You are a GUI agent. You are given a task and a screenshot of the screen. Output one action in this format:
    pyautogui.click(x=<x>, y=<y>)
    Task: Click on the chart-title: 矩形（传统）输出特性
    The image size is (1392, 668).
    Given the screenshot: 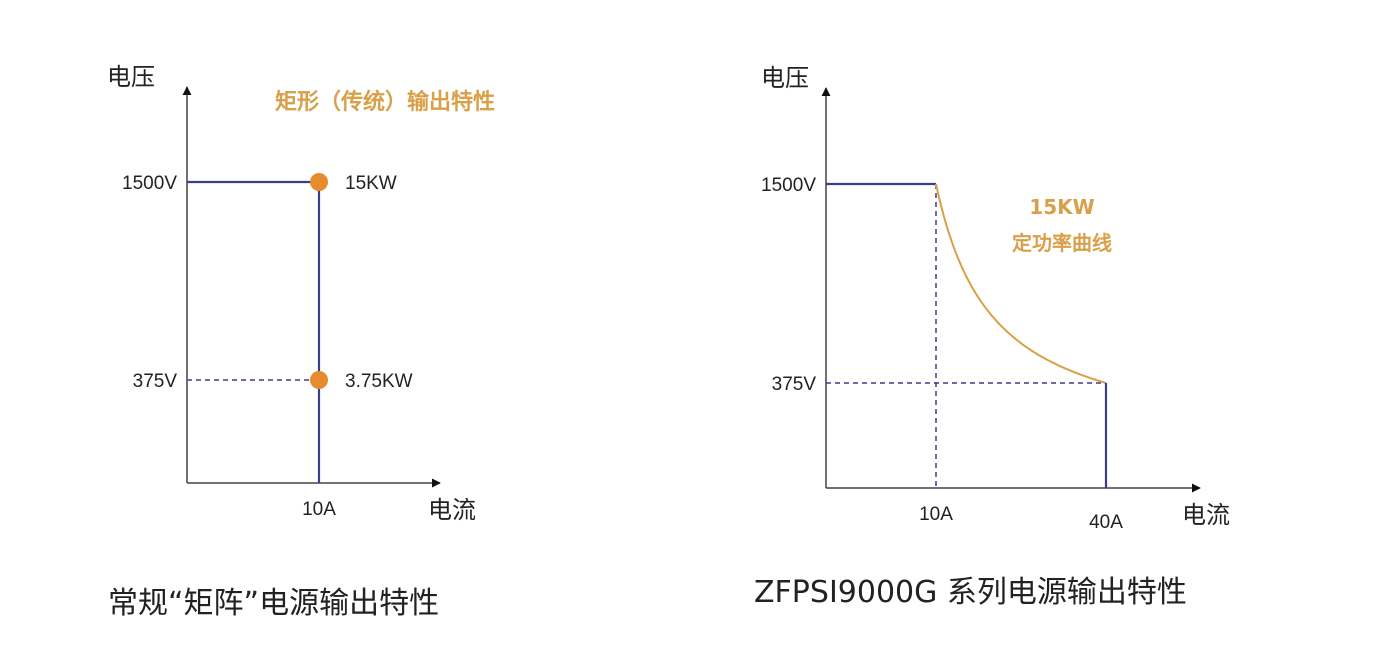 What is the action you would take?
    pyautogui.click(x=385, y=102)
    